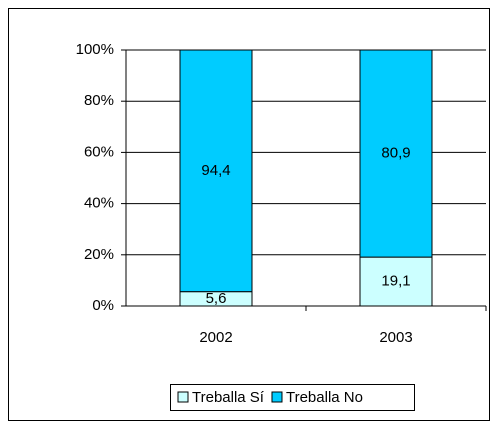 The height and width of the screenshot is (428, 501). Describe the element at coordinates (95, 49) in the screenshot. I see `y-tick-label: 100%` at that location.